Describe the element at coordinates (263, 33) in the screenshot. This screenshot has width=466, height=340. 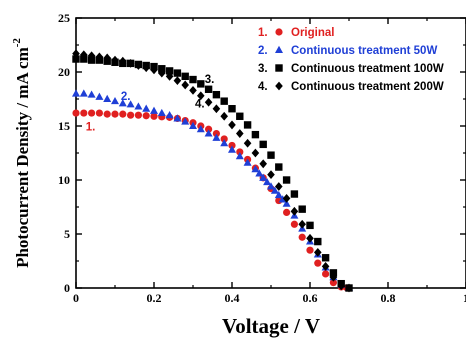
I see `legend-number: 1.` at that location.